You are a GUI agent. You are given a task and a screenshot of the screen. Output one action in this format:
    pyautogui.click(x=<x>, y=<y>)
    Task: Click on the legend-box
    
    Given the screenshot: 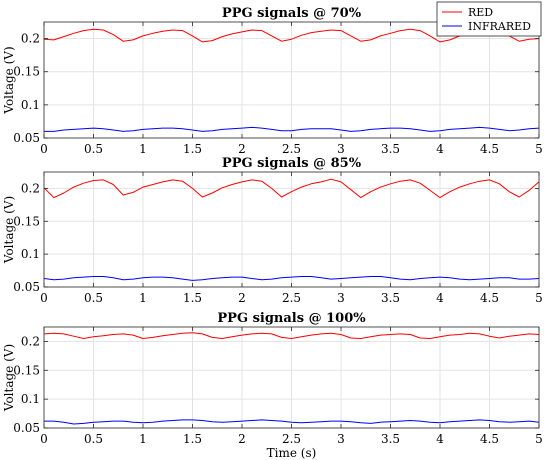 What is the action you would take?
    pyautogui.click(x=489, y=19)
    